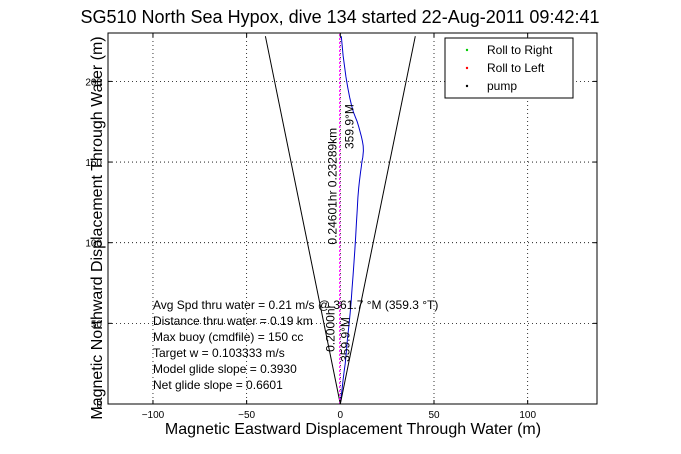  Describe the element at coordinates (218, 385) in the screenshot. I see `stats-line: Net glide slope = 0.6601` at that location.